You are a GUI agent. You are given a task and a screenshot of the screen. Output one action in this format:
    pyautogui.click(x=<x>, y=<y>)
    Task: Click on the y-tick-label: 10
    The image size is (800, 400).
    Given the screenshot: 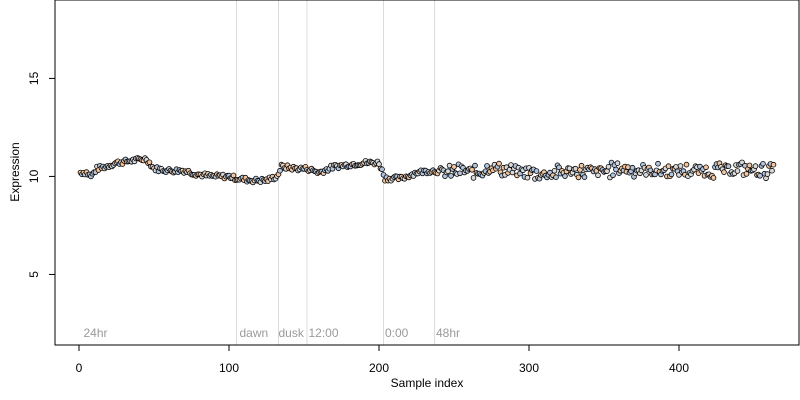 What is the action you would take?
    pyautogui.click(x=34, y=176)
    